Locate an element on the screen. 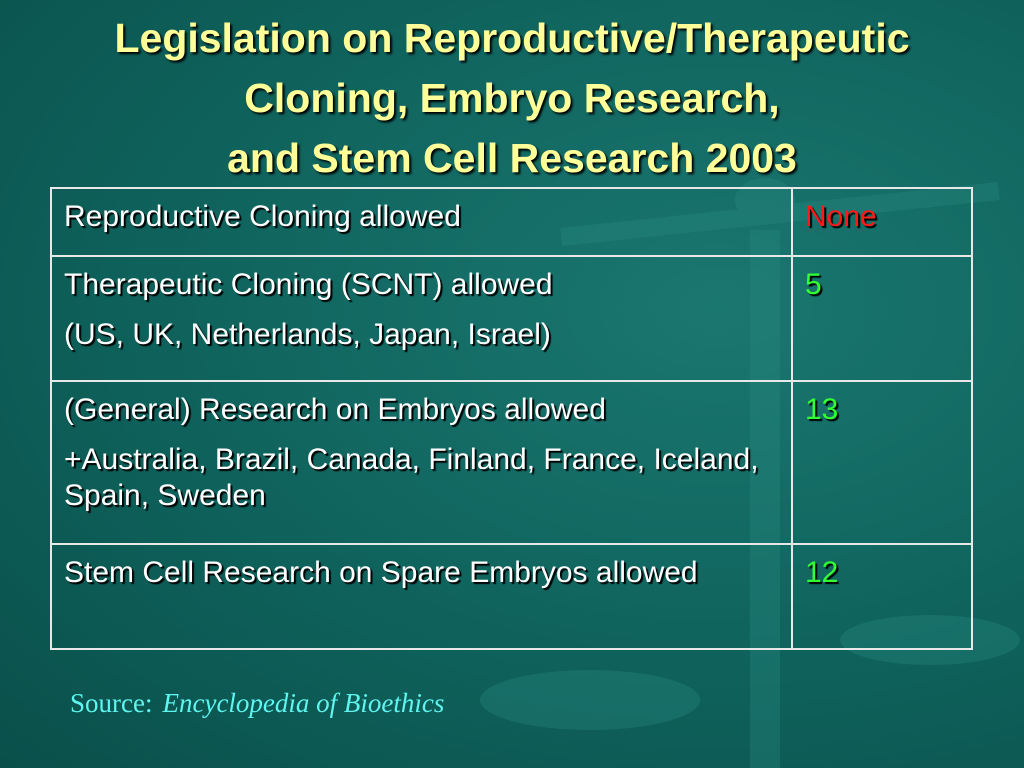 This screenshot has width=1024, height=768. cell-text: (General) Research on Embryos allowed is located at coordinates (335, 409).